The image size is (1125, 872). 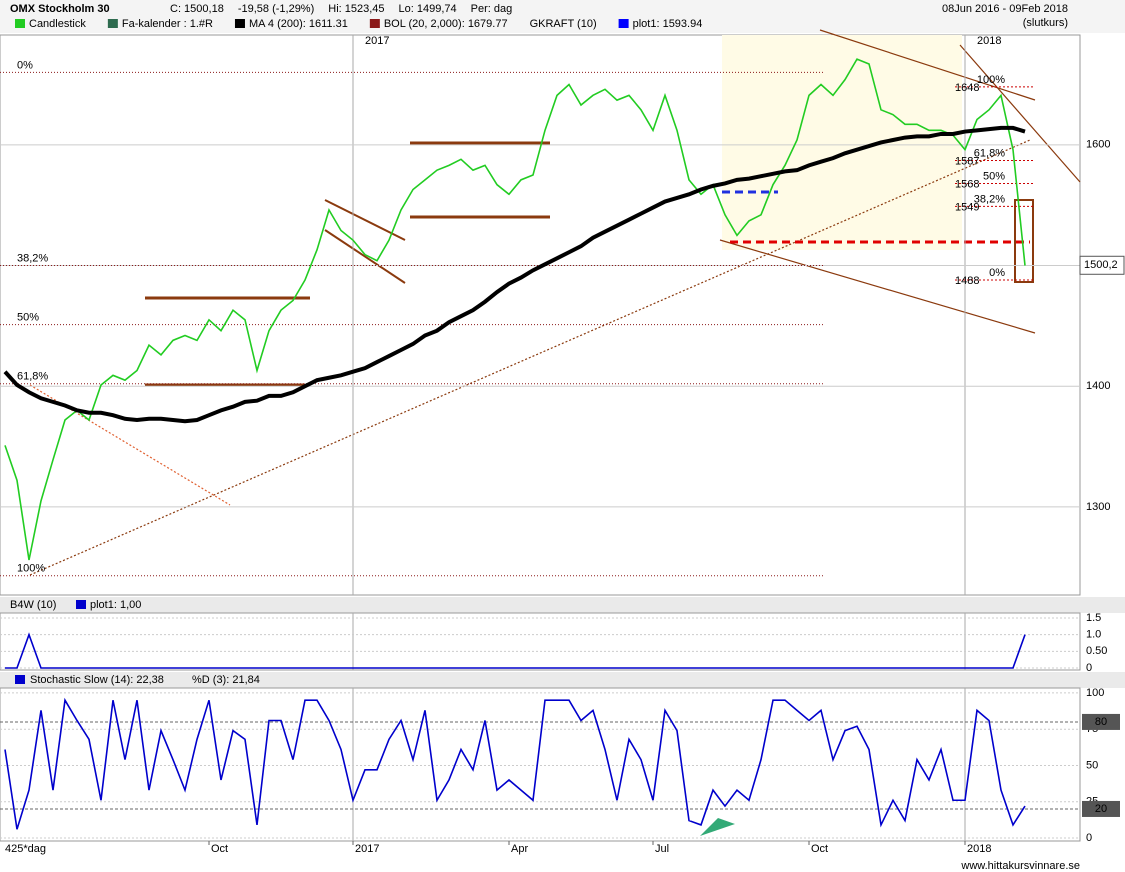 What do you see at coordinates (967, 184) in the screenshot?
I see `fib-price: 1568` at bounding box center [967, 184].